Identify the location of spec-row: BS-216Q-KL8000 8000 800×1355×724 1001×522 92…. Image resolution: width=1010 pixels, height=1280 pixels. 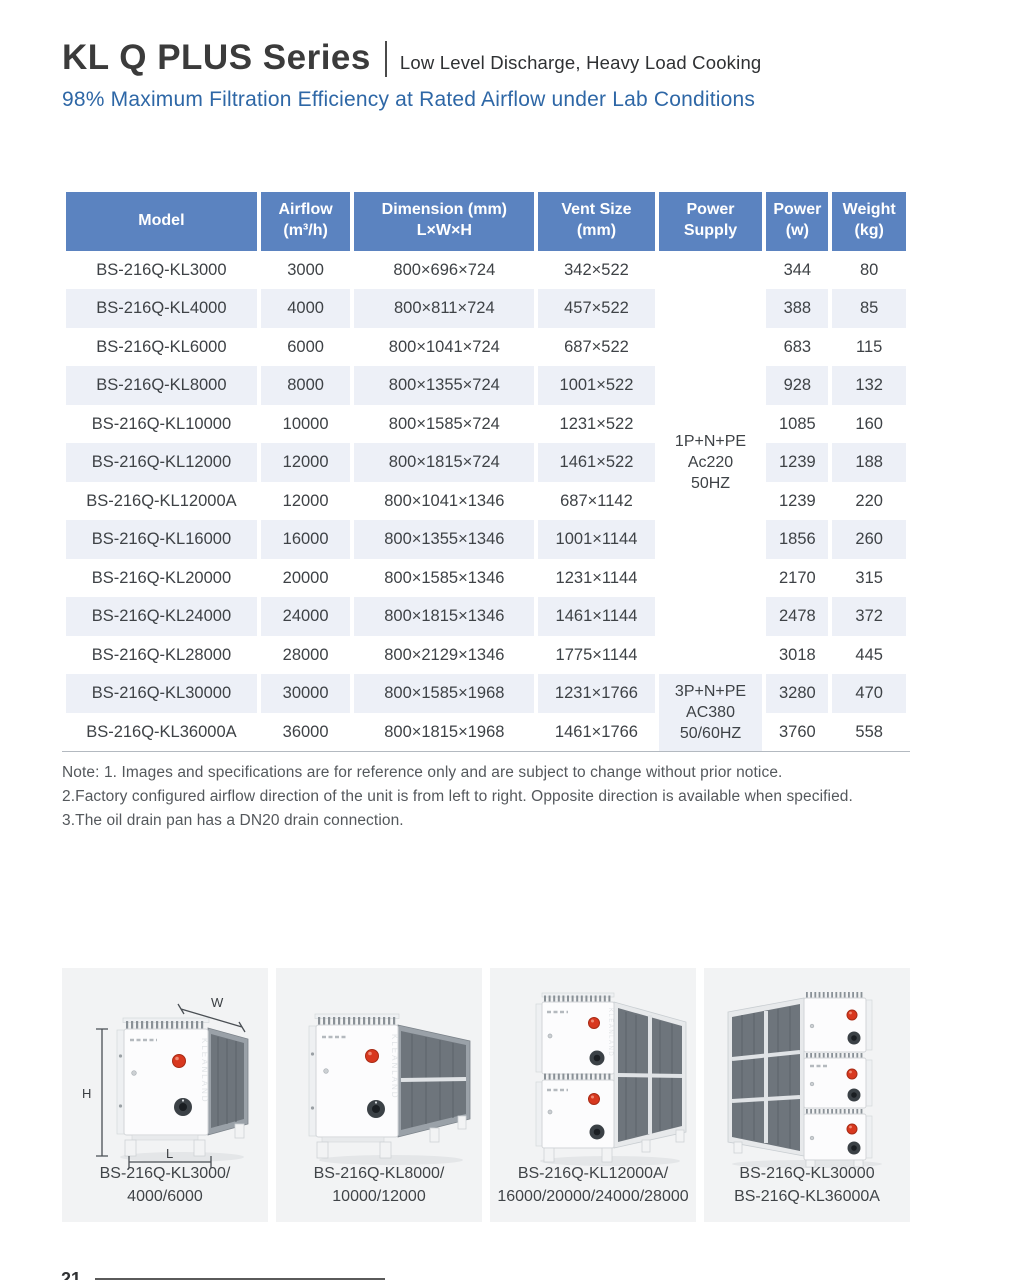
(486, 385).